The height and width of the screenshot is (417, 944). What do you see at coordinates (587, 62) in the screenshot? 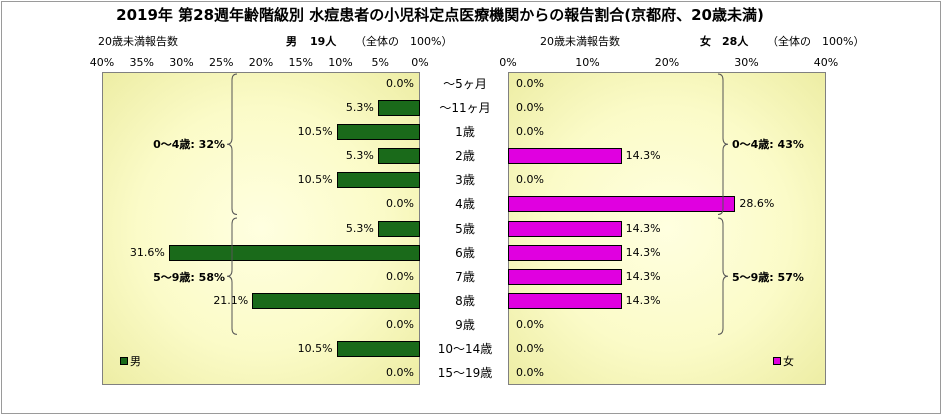
I see `female-x-tick-label: 10%` at bounding box center [587, 62].